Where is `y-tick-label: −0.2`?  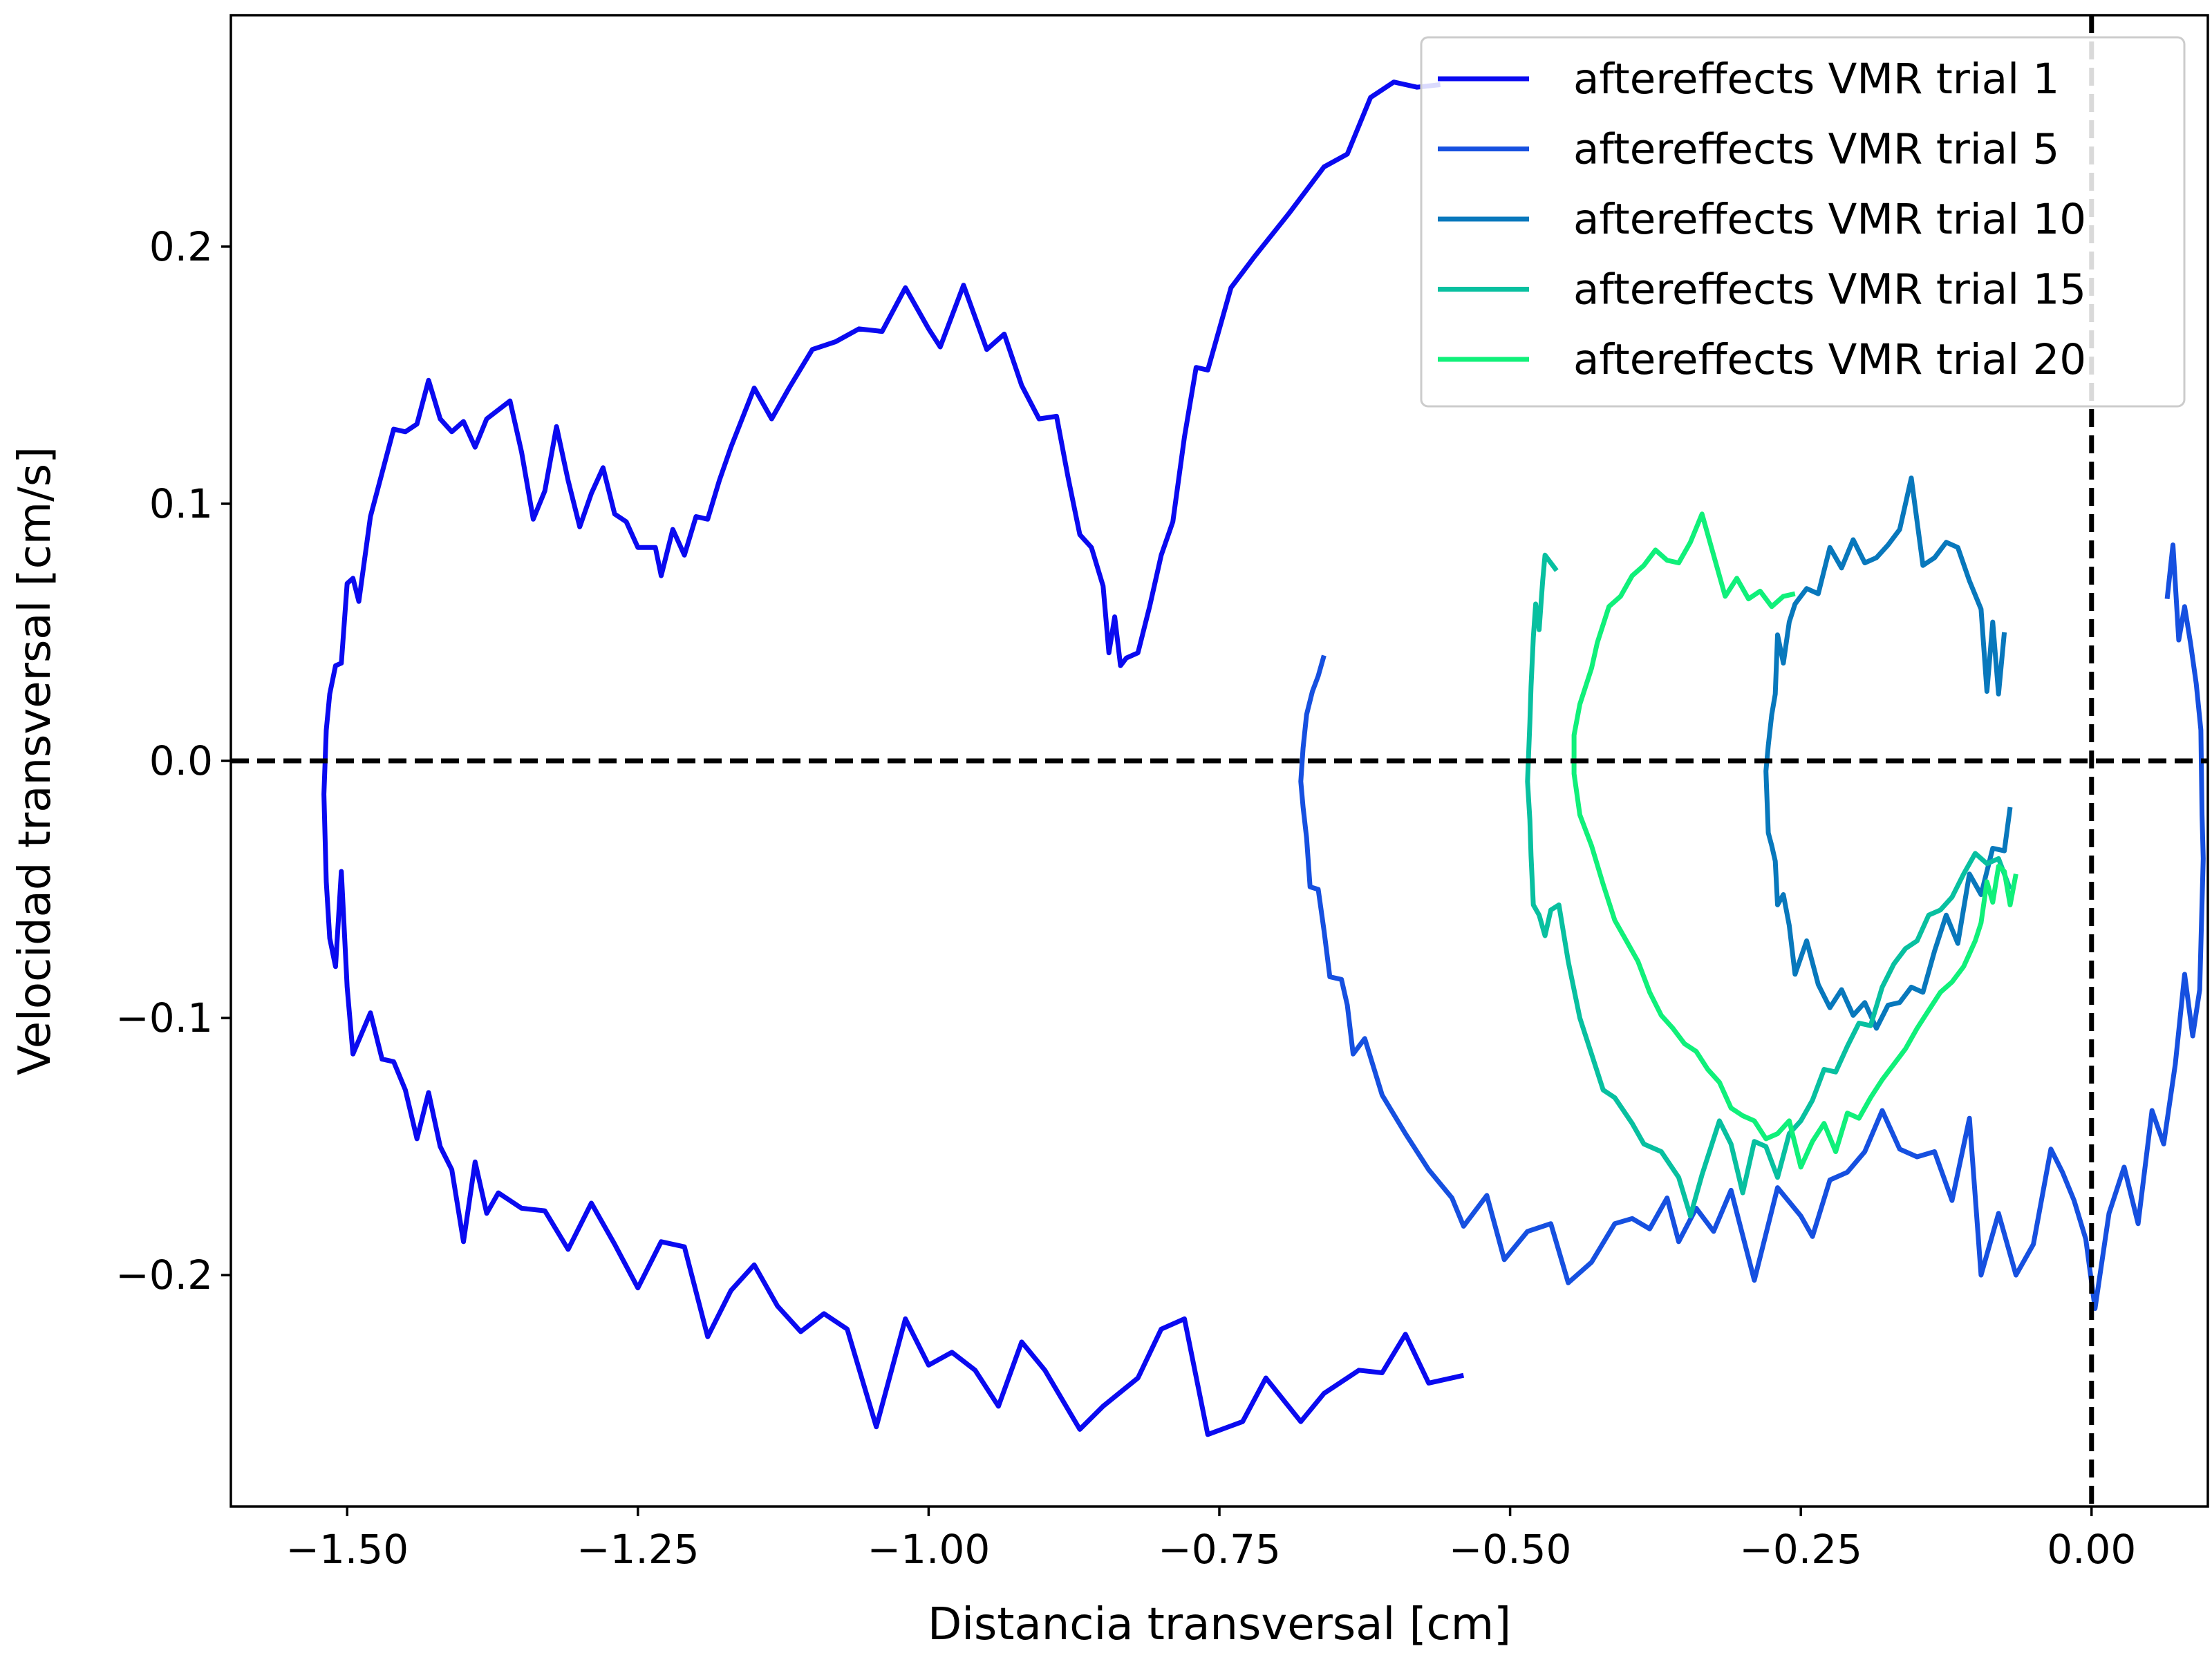 y-tick-label: −0.2 is located at coordinates (164, 1275).